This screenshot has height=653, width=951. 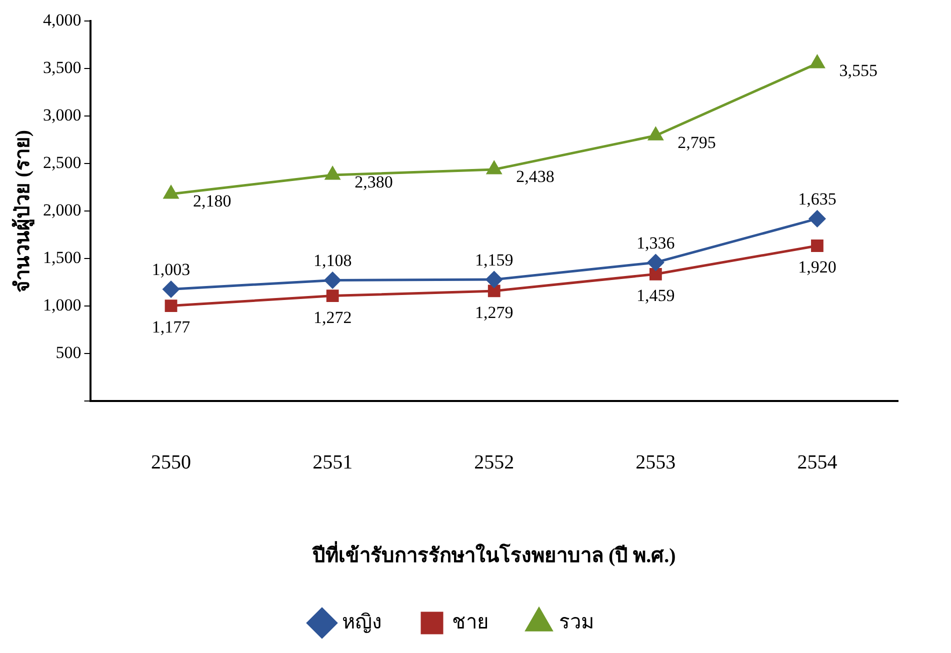 I want to click on annotation: 1,279, so click(x=494, y=312).